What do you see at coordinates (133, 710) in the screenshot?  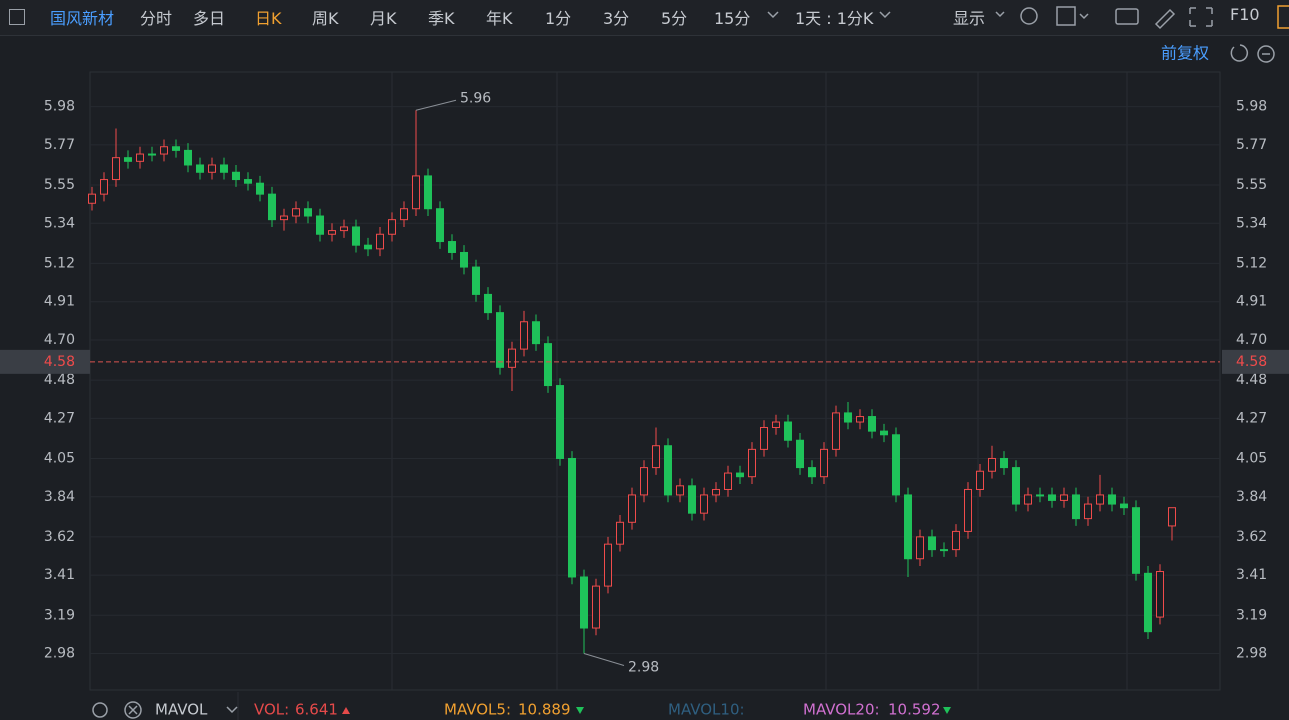 I see `close-icon` at bounding box center [133, 710].